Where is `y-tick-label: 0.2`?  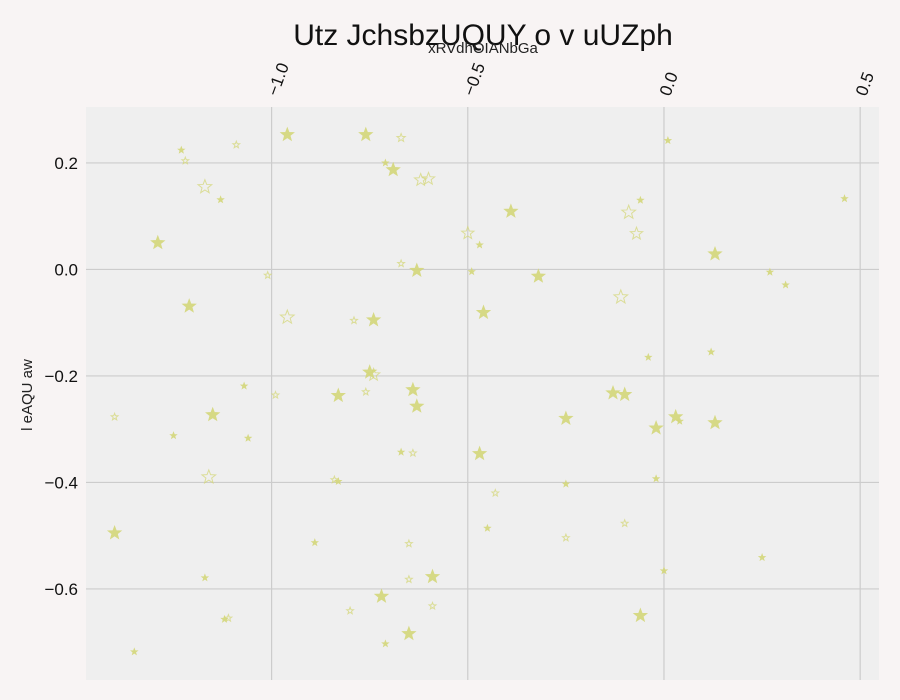
y-tick-label: 0.2 is located at coordinates (66, 163).